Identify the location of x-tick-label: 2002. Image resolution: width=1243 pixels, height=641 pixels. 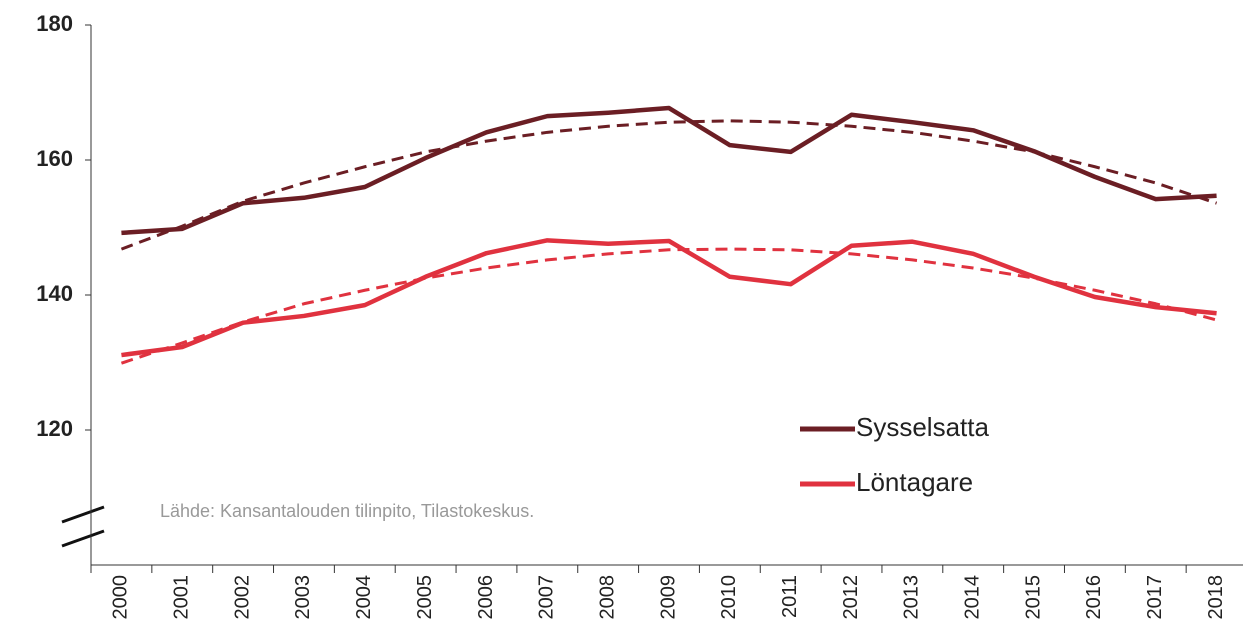
(242, 597).